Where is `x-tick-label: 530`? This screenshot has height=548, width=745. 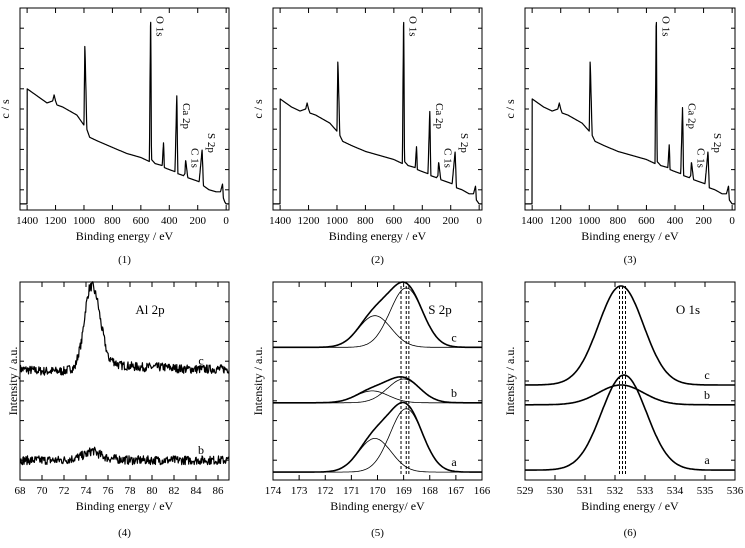
x-tick-label: 530 is located at coordinates (555, 491).